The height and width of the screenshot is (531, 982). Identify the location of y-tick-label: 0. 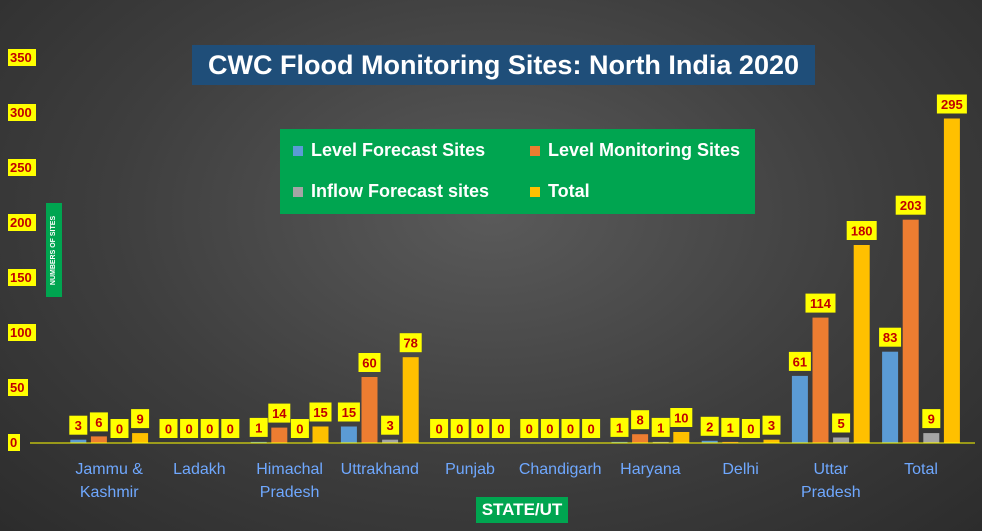
(13, 442).